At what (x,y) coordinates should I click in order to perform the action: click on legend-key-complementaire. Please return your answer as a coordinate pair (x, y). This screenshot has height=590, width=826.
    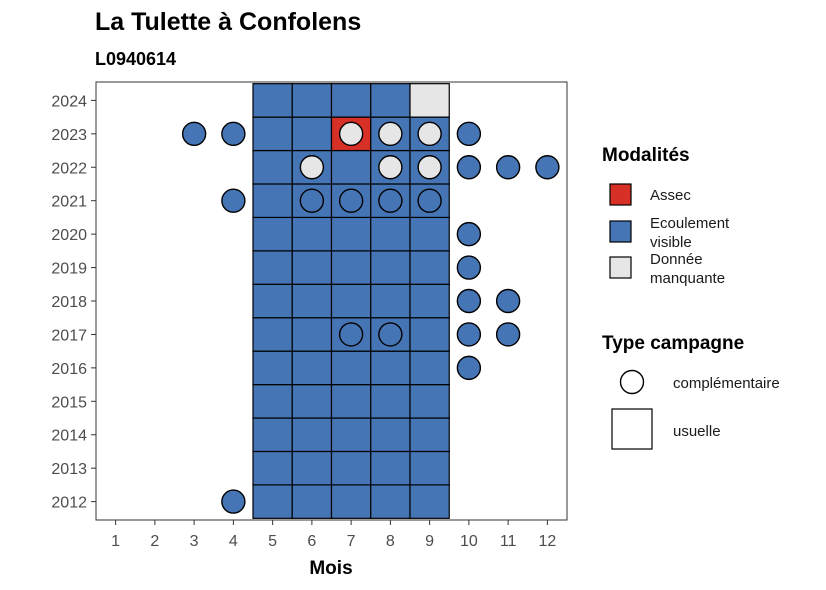
    Looking at the image, I should click on (632, 382).